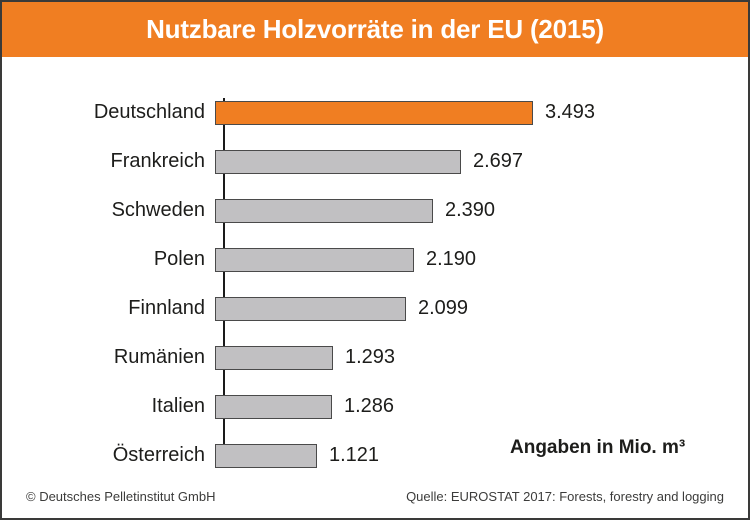 This screenshot has height=520, width=750. I want to click on unit-note: Angaben in Mio. m³, so click(598, 447).